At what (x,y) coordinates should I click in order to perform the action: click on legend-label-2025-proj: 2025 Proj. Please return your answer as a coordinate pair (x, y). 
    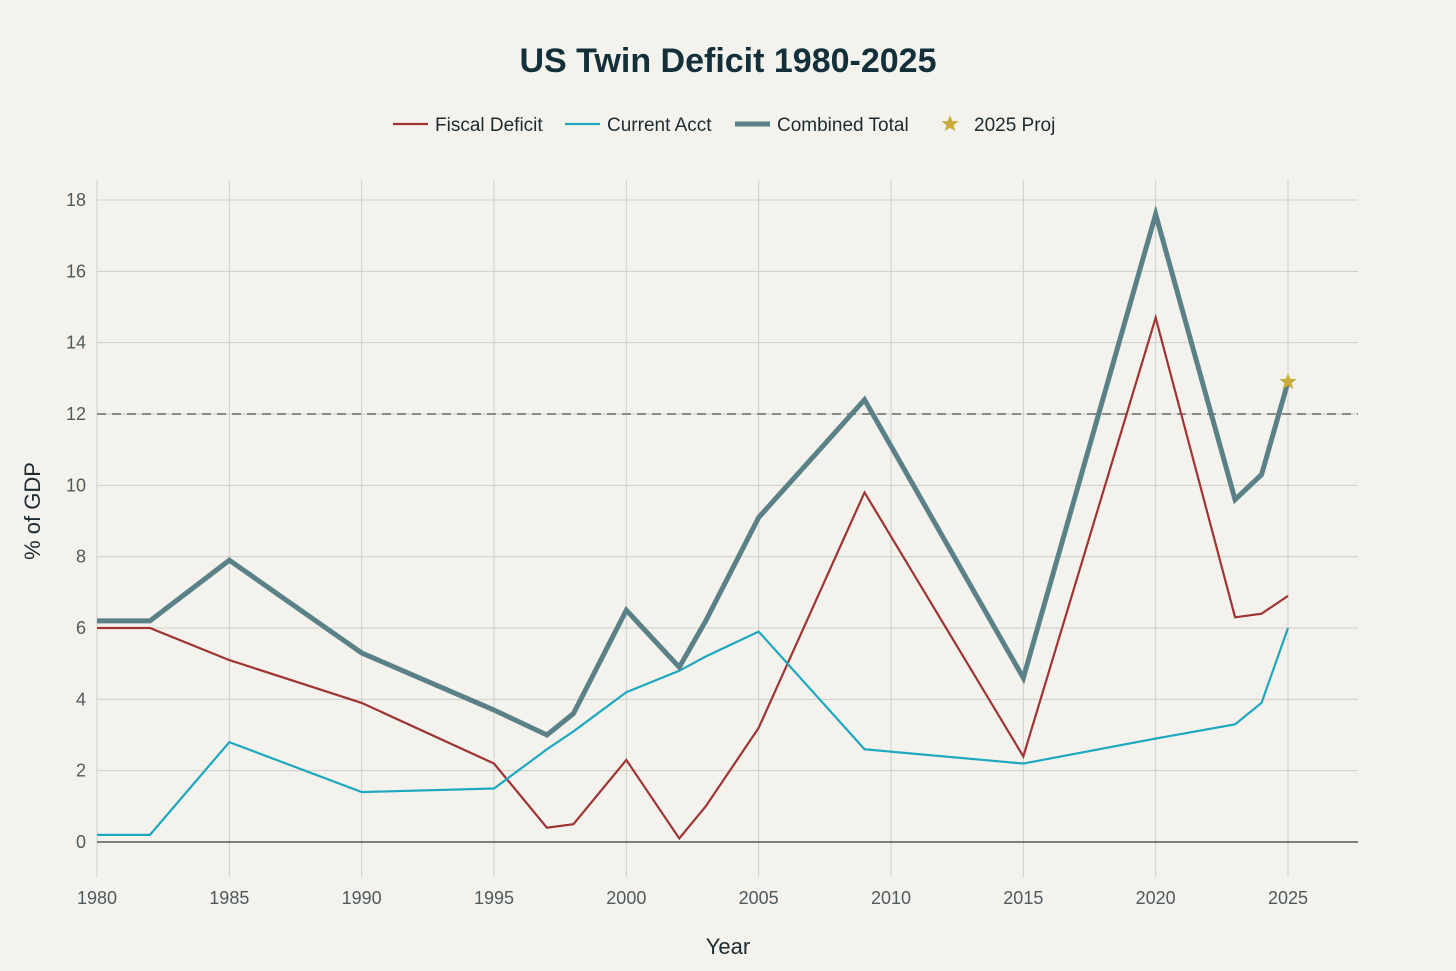
    Looking at the image, I should click on (1014, 125).